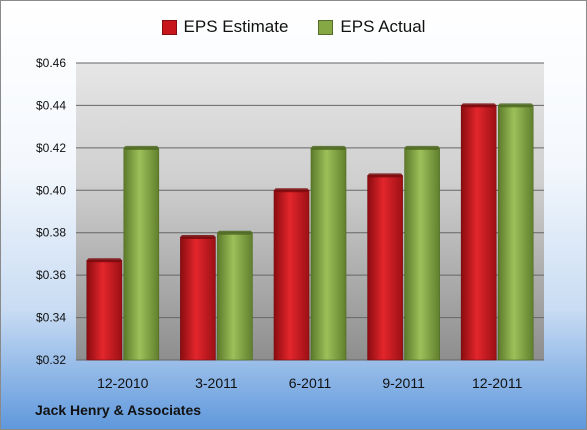 Image resolution: width=587 pixels, height=430 pixels. I want to click on x-tick-label: 3-2011, so click(216, 383).